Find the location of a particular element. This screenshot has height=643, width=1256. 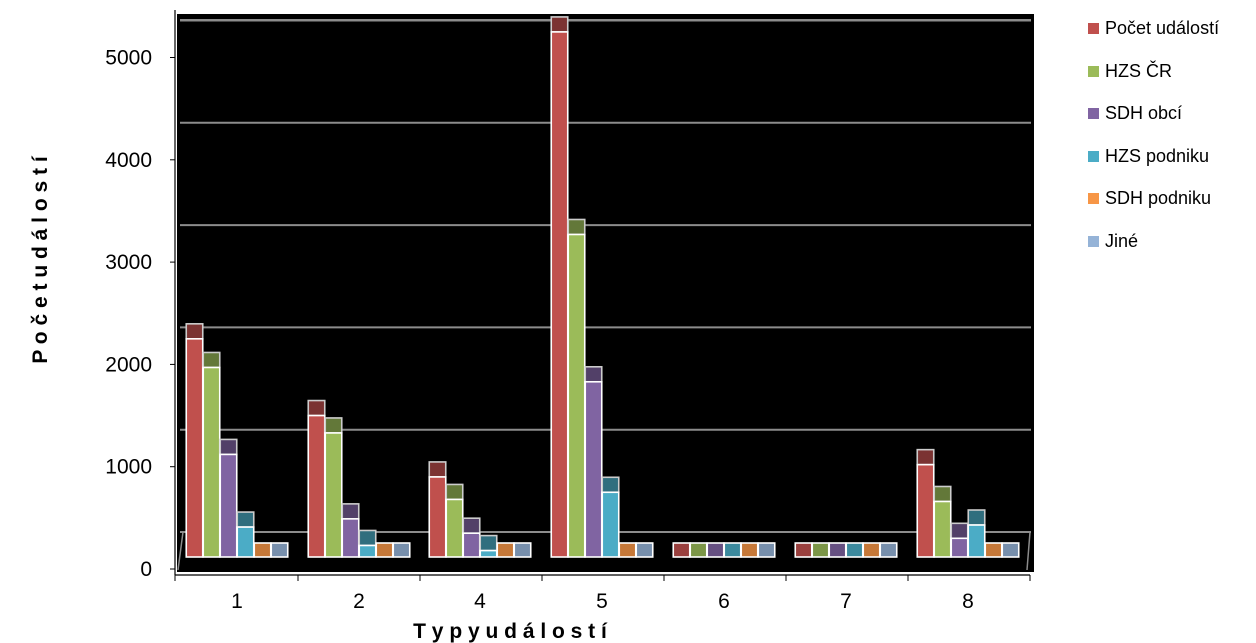

legend-label: Jiné is located at coordinates (1122, 240).